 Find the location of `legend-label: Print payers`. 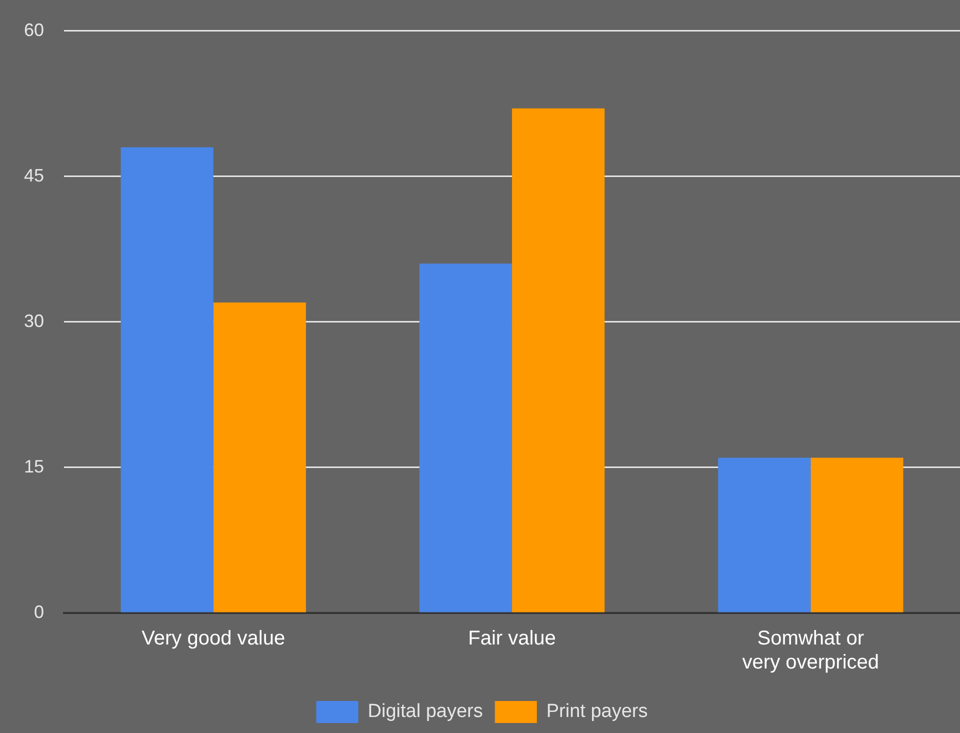

legend-label: Print payers is located at coordinates (597, 711).